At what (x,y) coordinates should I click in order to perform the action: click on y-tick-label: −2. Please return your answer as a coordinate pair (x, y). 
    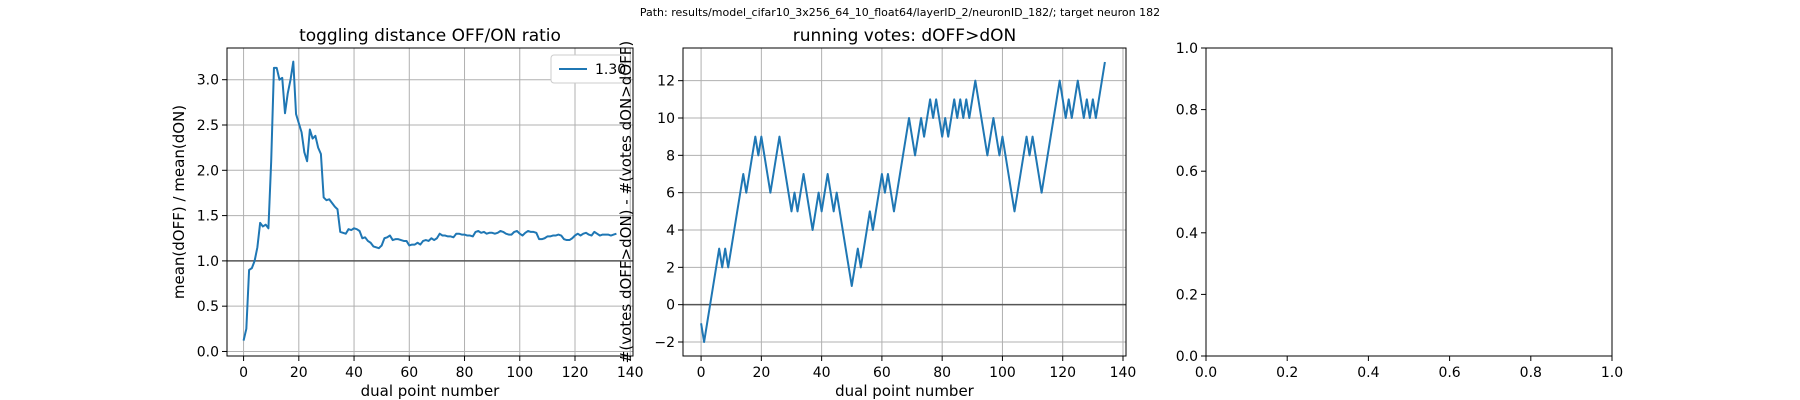
    Looking at the image, I should click on (664, 343).